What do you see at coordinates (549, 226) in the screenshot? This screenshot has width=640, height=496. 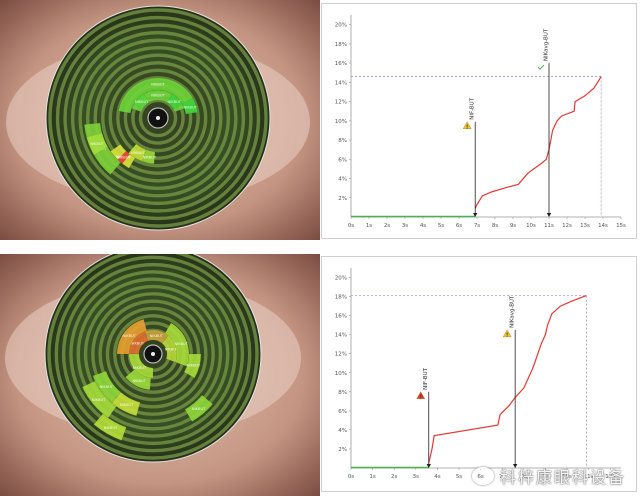 I see `x-tick-label: 11s` at bounding box center [549, 226].